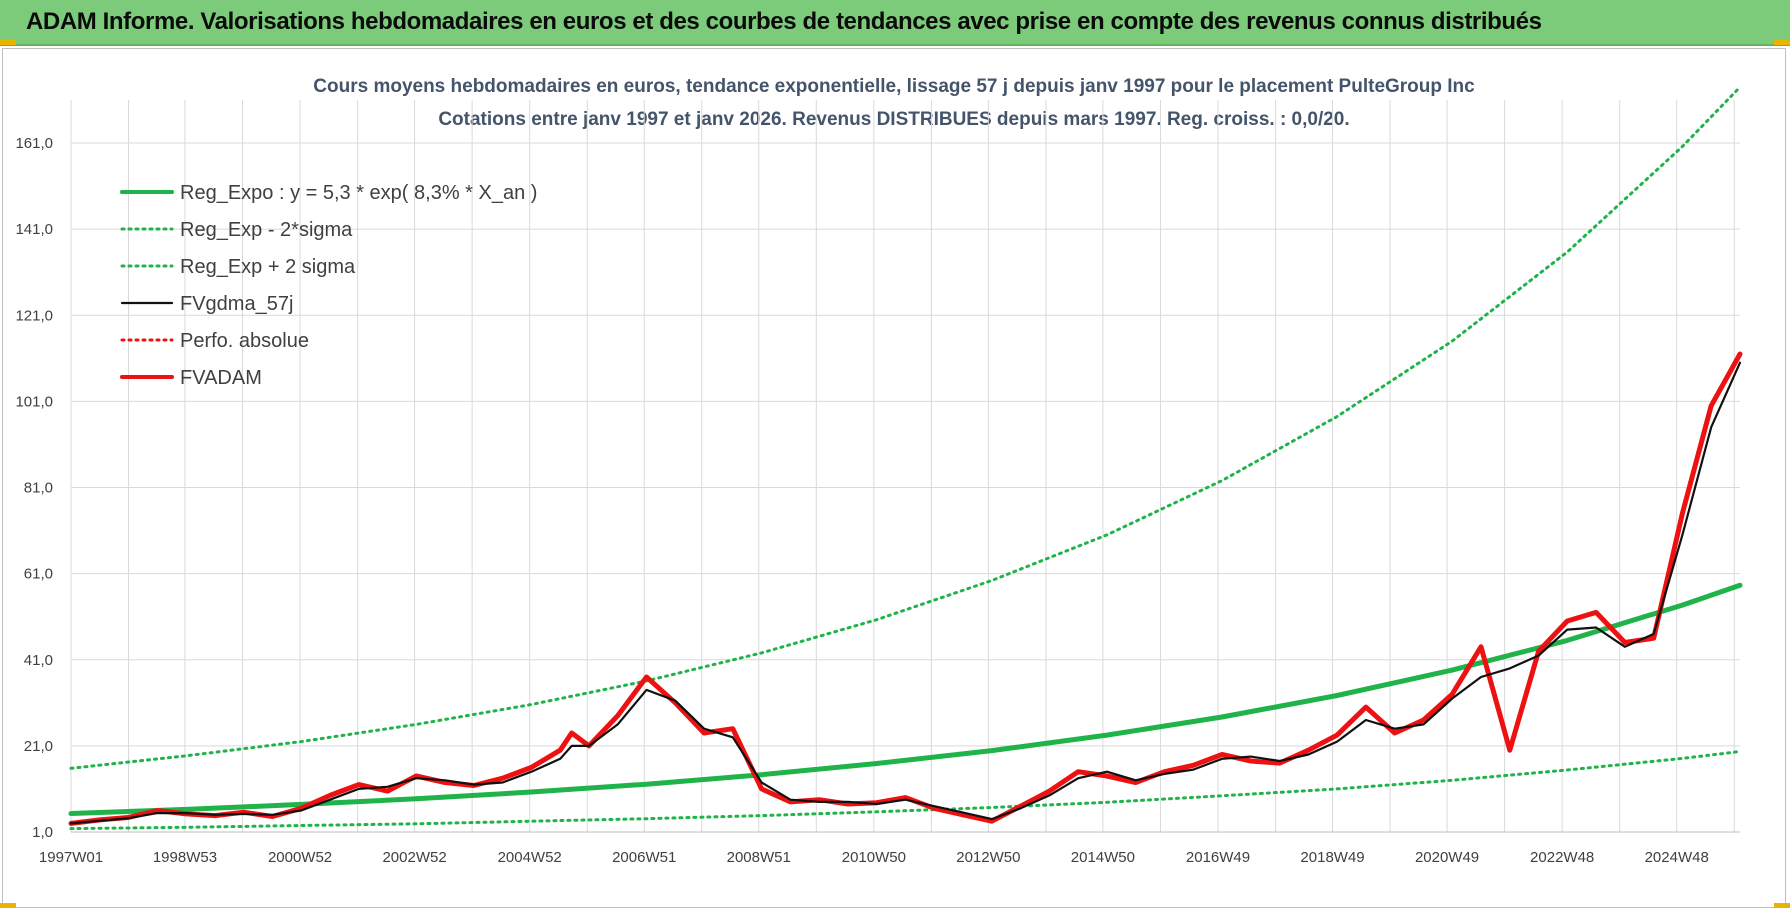 This screenshot has height=912, width=1790. I want to click on x-tick-label: 1997W01, so click(71, 857).